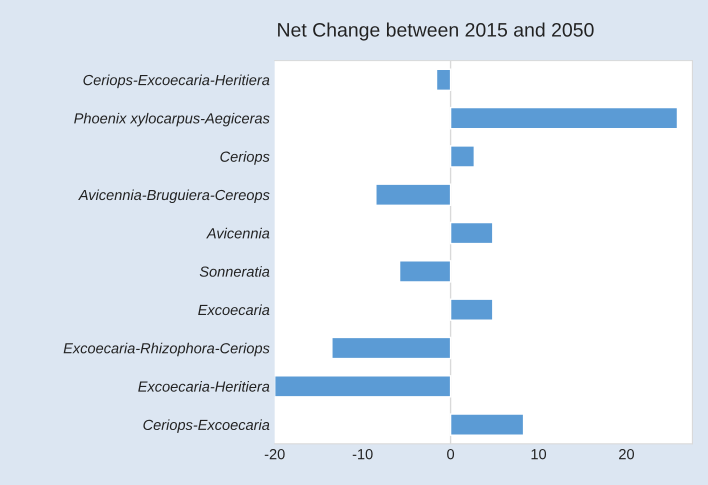  Describe the element at coordinates (167, 349) in the screenshot. I see `y-tick-label: Excoecaria-Rhizophora-Ceriops` at that location.